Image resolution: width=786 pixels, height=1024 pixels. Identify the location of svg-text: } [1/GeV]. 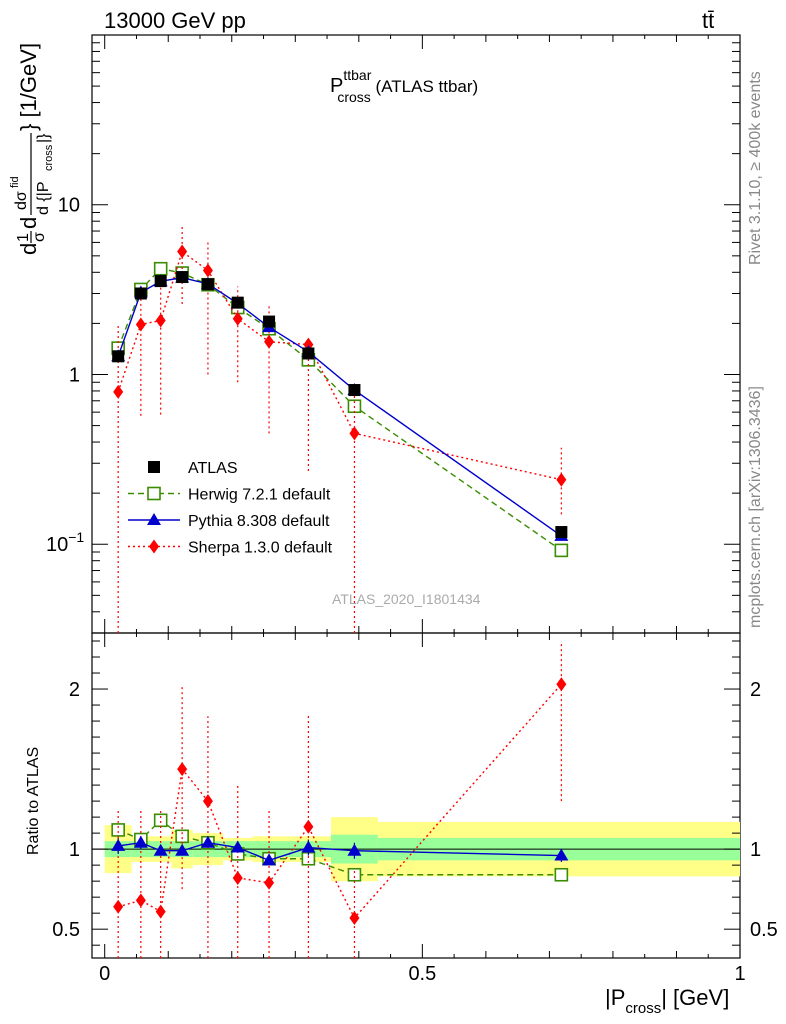
(28, 87).